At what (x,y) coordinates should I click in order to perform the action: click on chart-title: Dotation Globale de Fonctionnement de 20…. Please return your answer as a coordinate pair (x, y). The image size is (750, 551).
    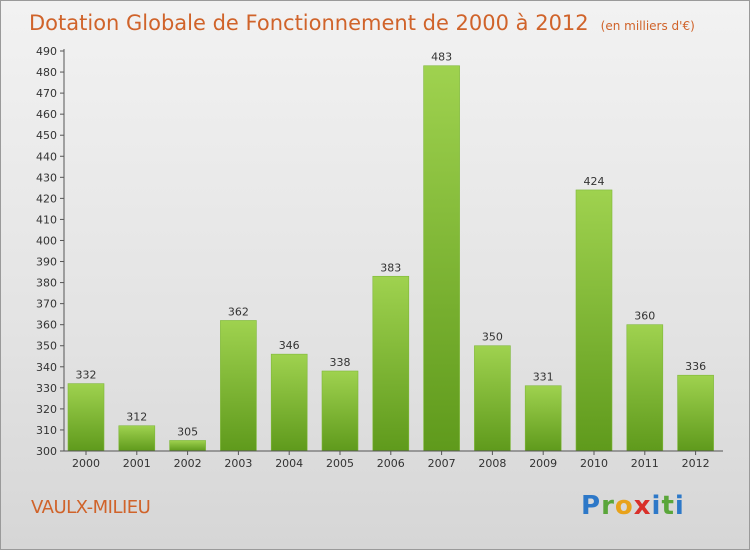
    Looking at the image, I should click on (362, 23).